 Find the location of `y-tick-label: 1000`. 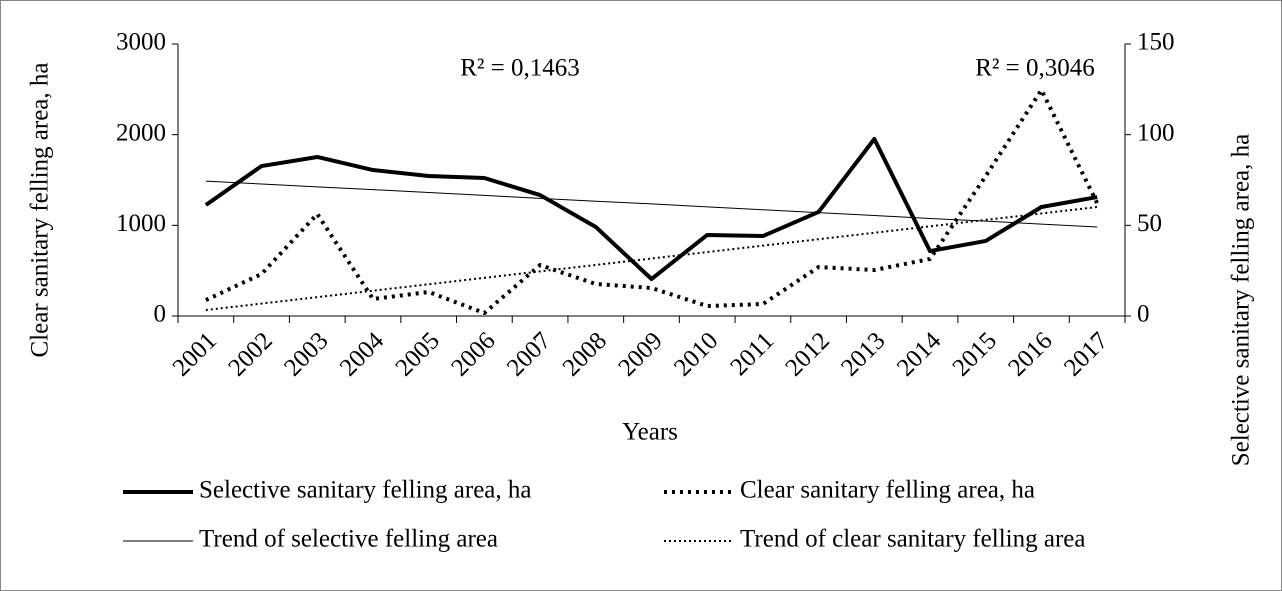

y-tick-label: 1000 is located at coordinates (141, 223).